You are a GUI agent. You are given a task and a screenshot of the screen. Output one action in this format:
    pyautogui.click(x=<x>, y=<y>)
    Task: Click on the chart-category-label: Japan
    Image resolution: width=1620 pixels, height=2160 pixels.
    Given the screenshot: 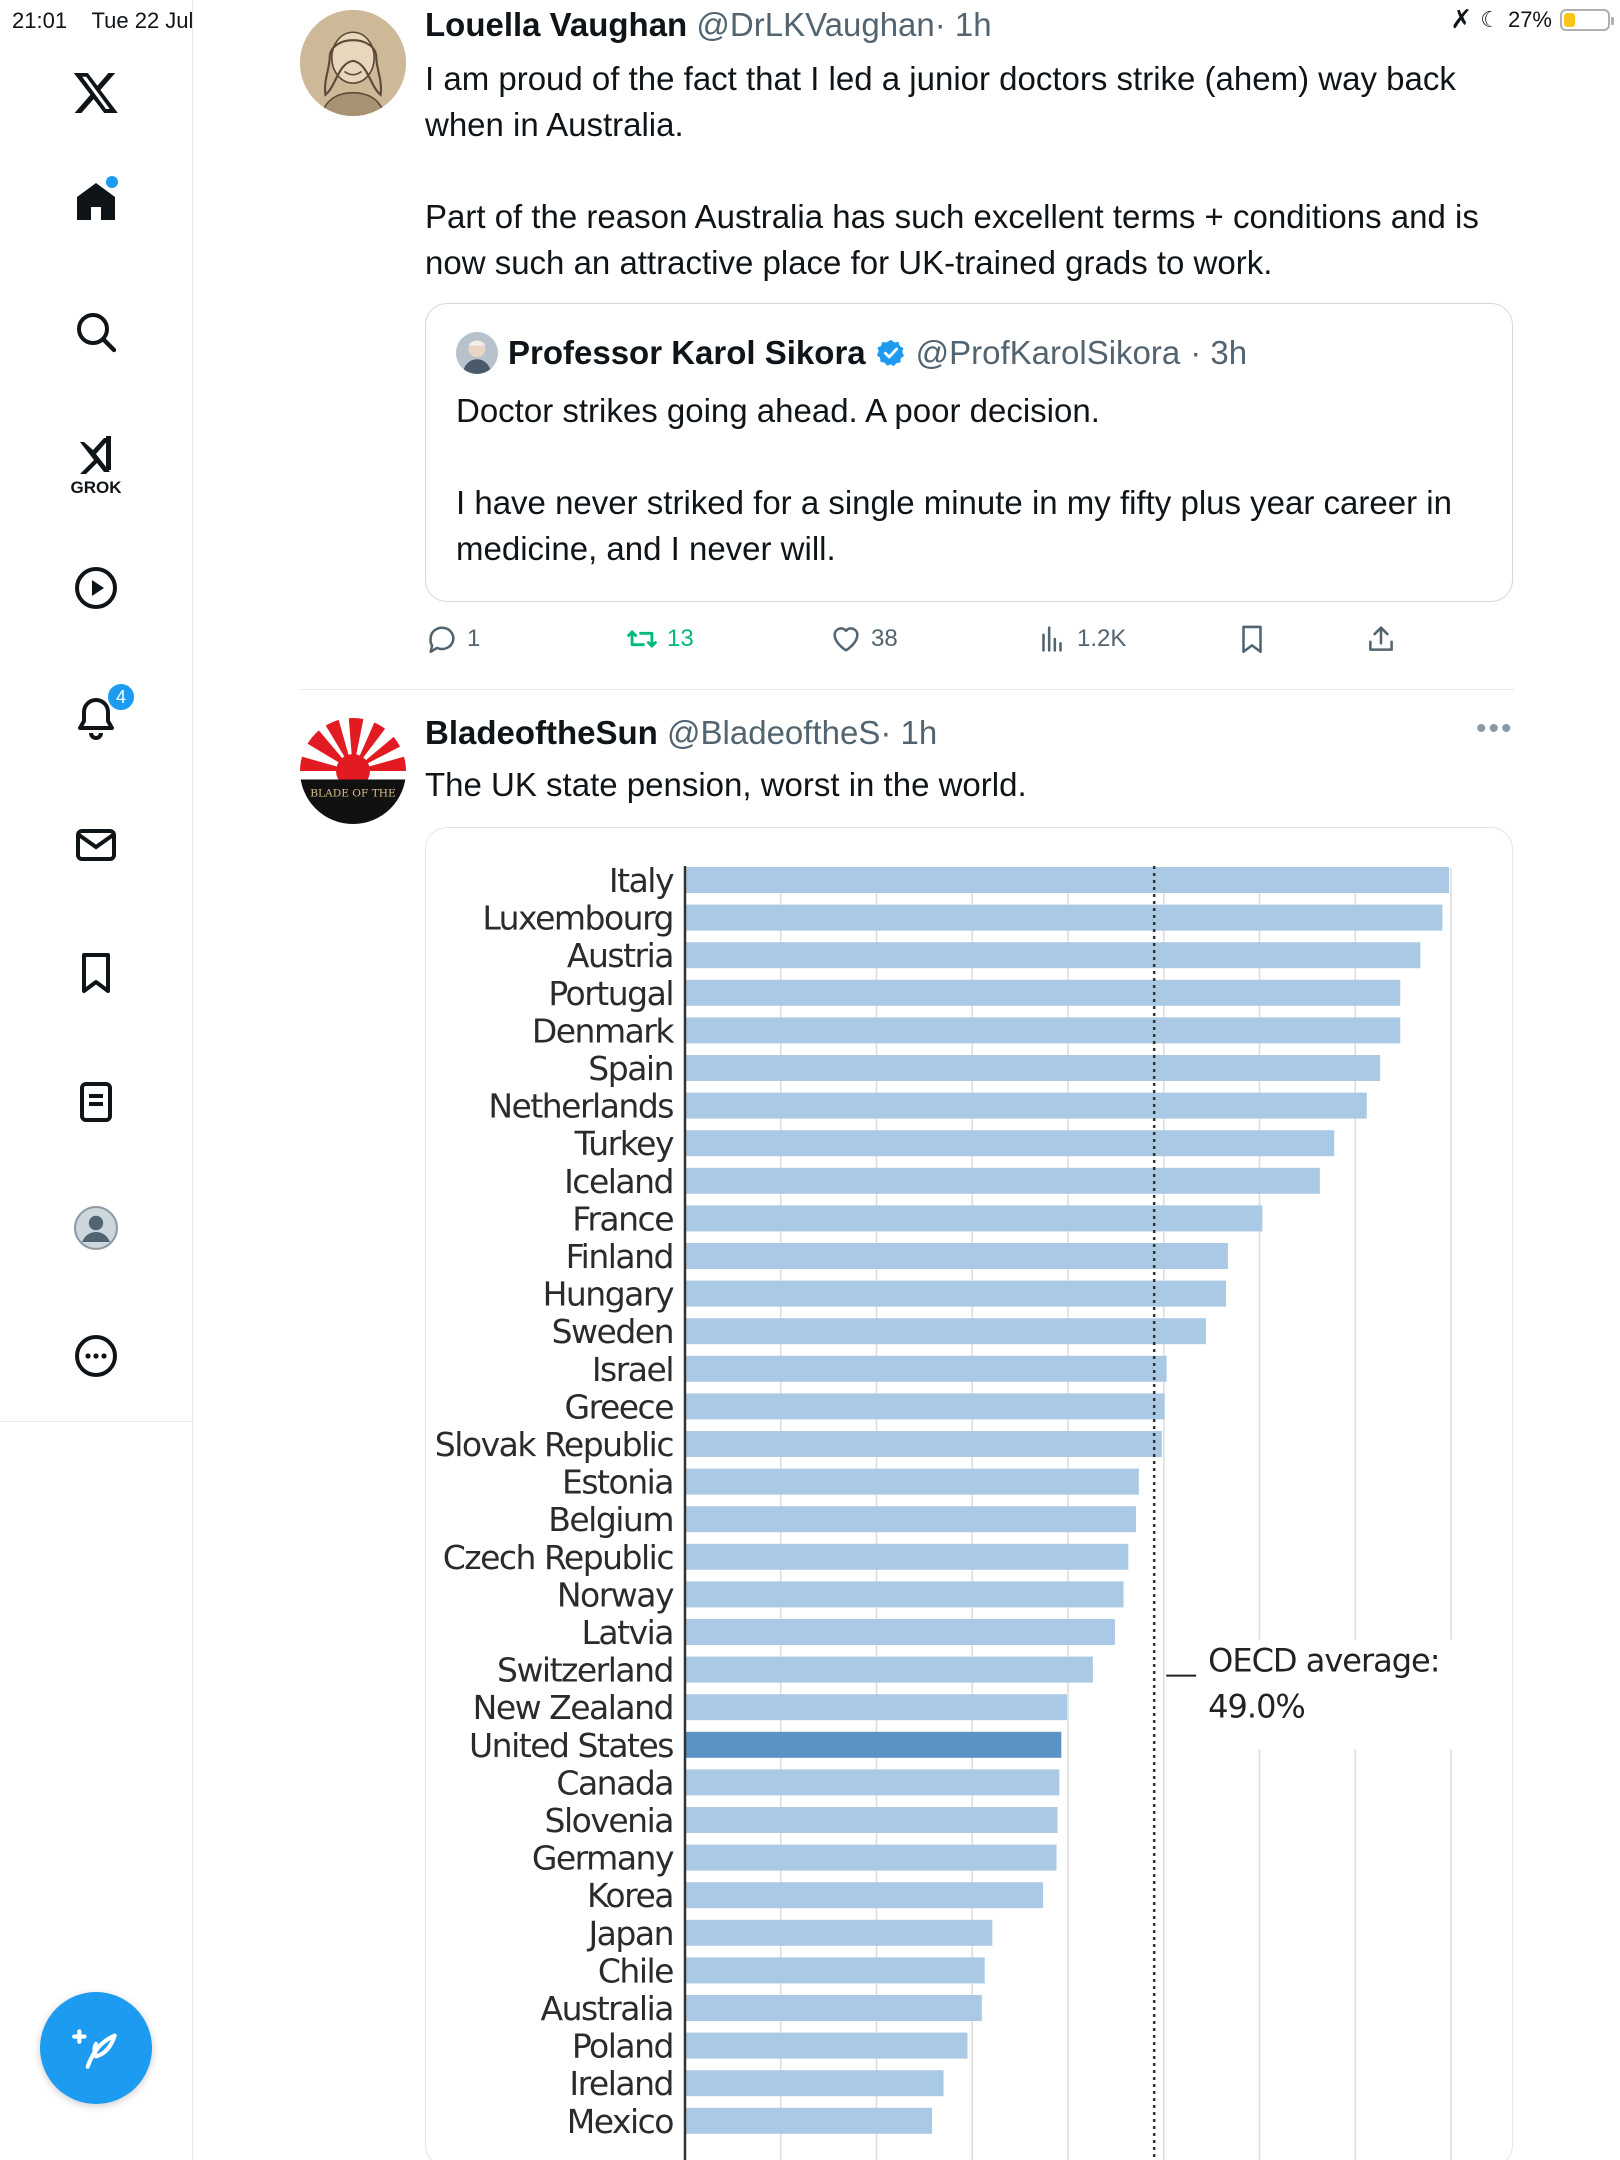 What is the action you would take?
    pyautogui.click(x=629, y=1933)
    